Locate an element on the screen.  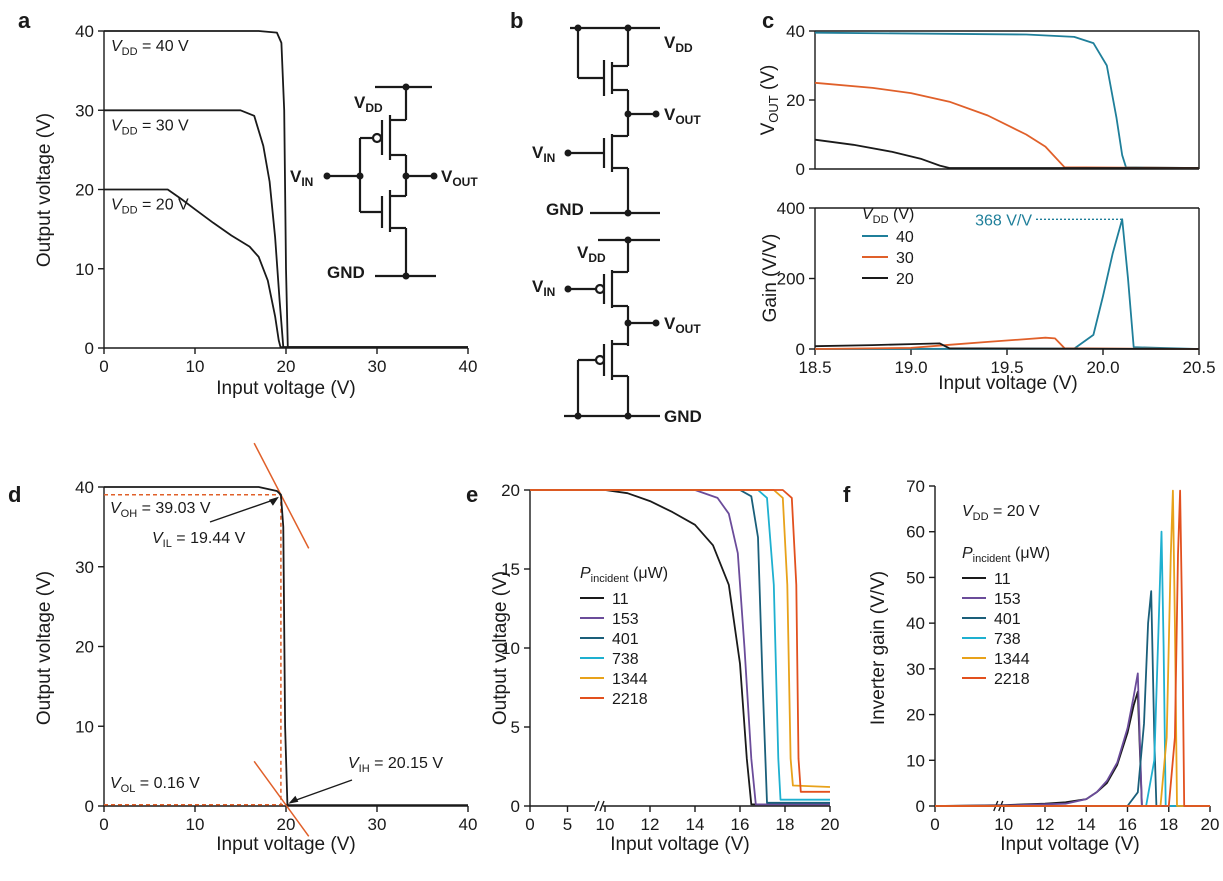
chart-a-y-tick-label: 30 is located at coordinates (84, 110).